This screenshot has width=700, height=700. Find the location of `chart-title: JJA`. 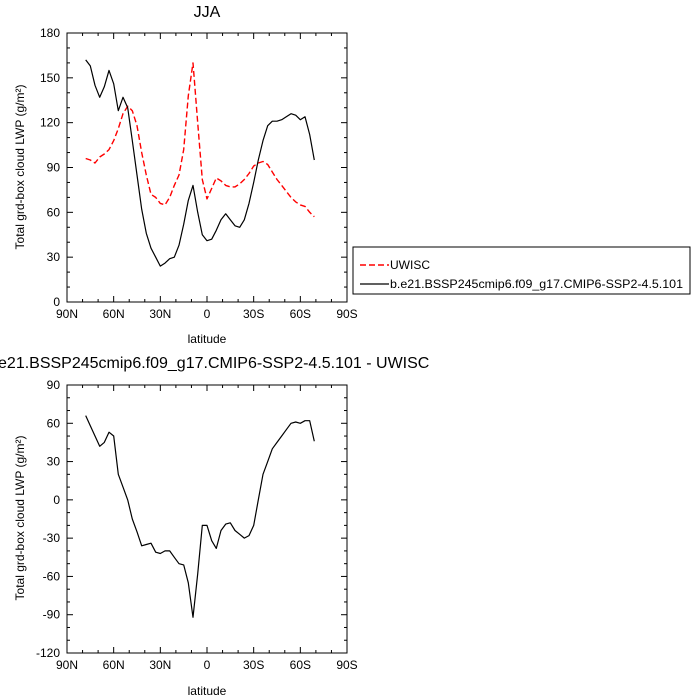

chart-title: JJA is located at coordinates (207, 12).